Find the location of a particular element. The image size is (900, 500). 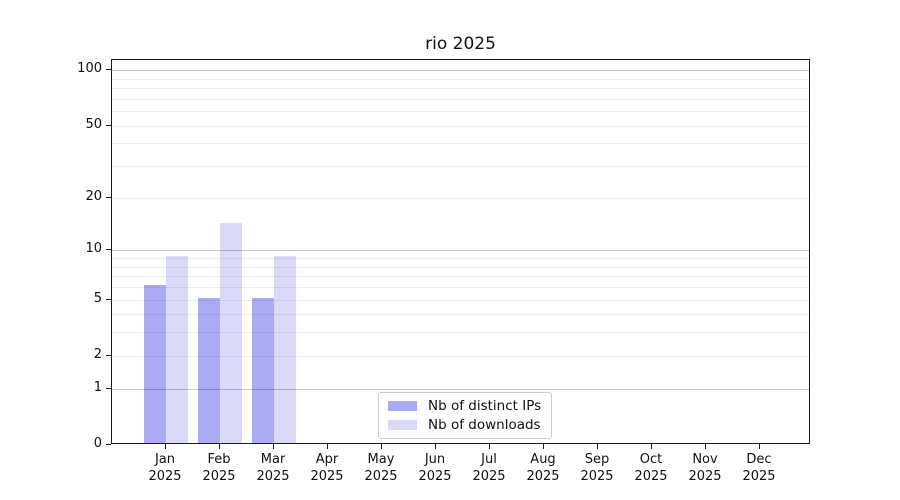

x-tick-label: Jun 2025 is located at coordinates (435, 468).